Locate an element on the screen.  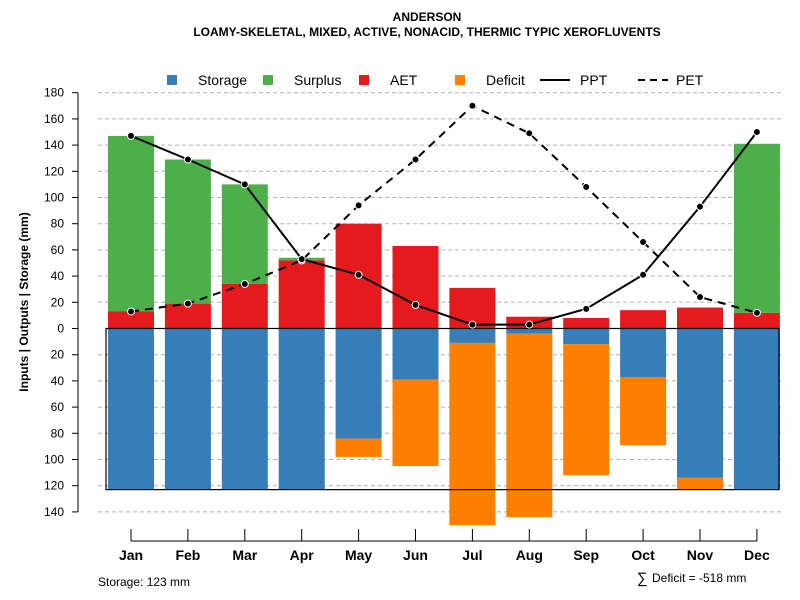
x-axis: Jan Feb Mar Apr May Jun Jul Aug Sep Oct Nov Dec is located at coordinates (444, 546).